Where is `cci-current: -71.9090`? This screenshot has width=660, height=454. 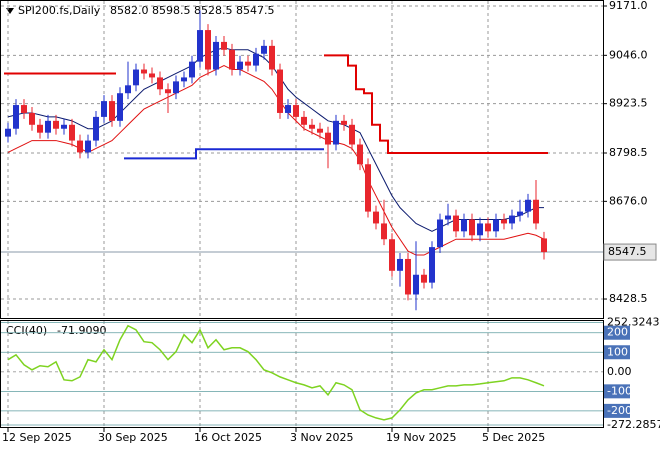
cci-current: -71.9090 is located at coordinates (81, 330).